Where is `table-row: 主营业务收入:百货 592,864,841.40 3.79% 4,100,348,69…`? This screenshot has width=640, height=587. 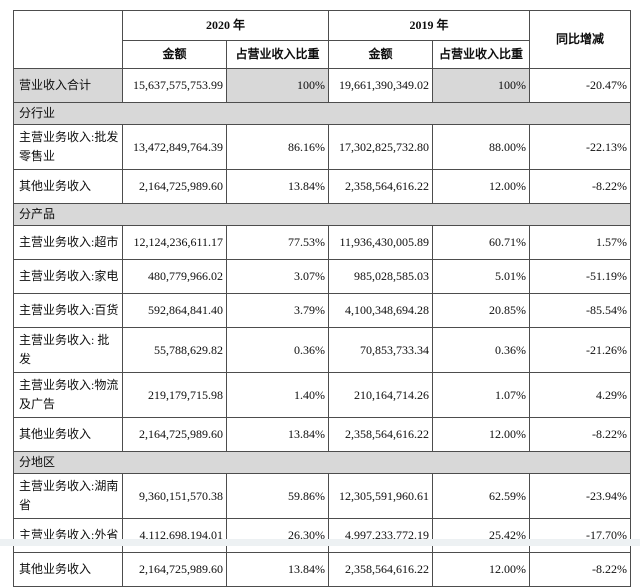 table-row: 主营业务收入:百货 592,864,841.40 3.79% 4,100,348,69… is located at coordinates (322, 310).